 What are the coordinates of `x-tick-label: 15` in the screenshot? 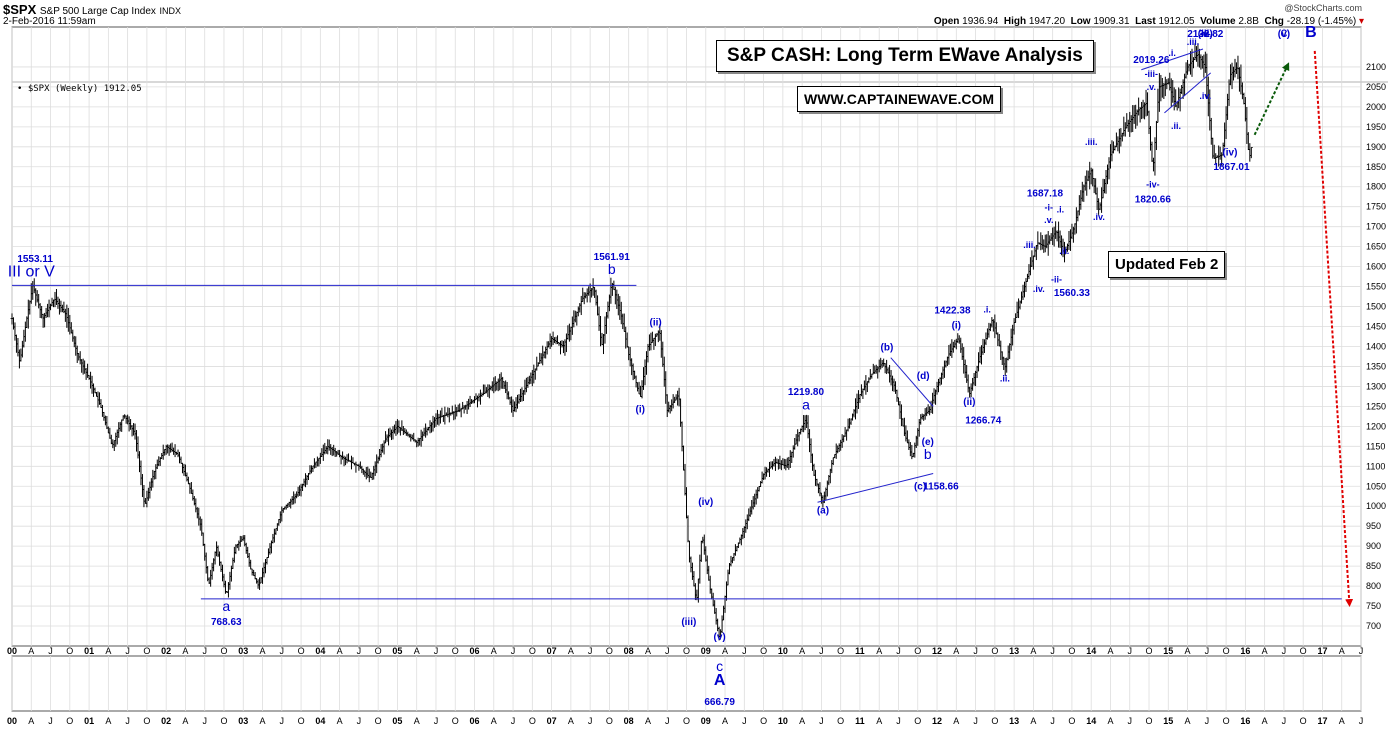 It's located at (1168, 651).